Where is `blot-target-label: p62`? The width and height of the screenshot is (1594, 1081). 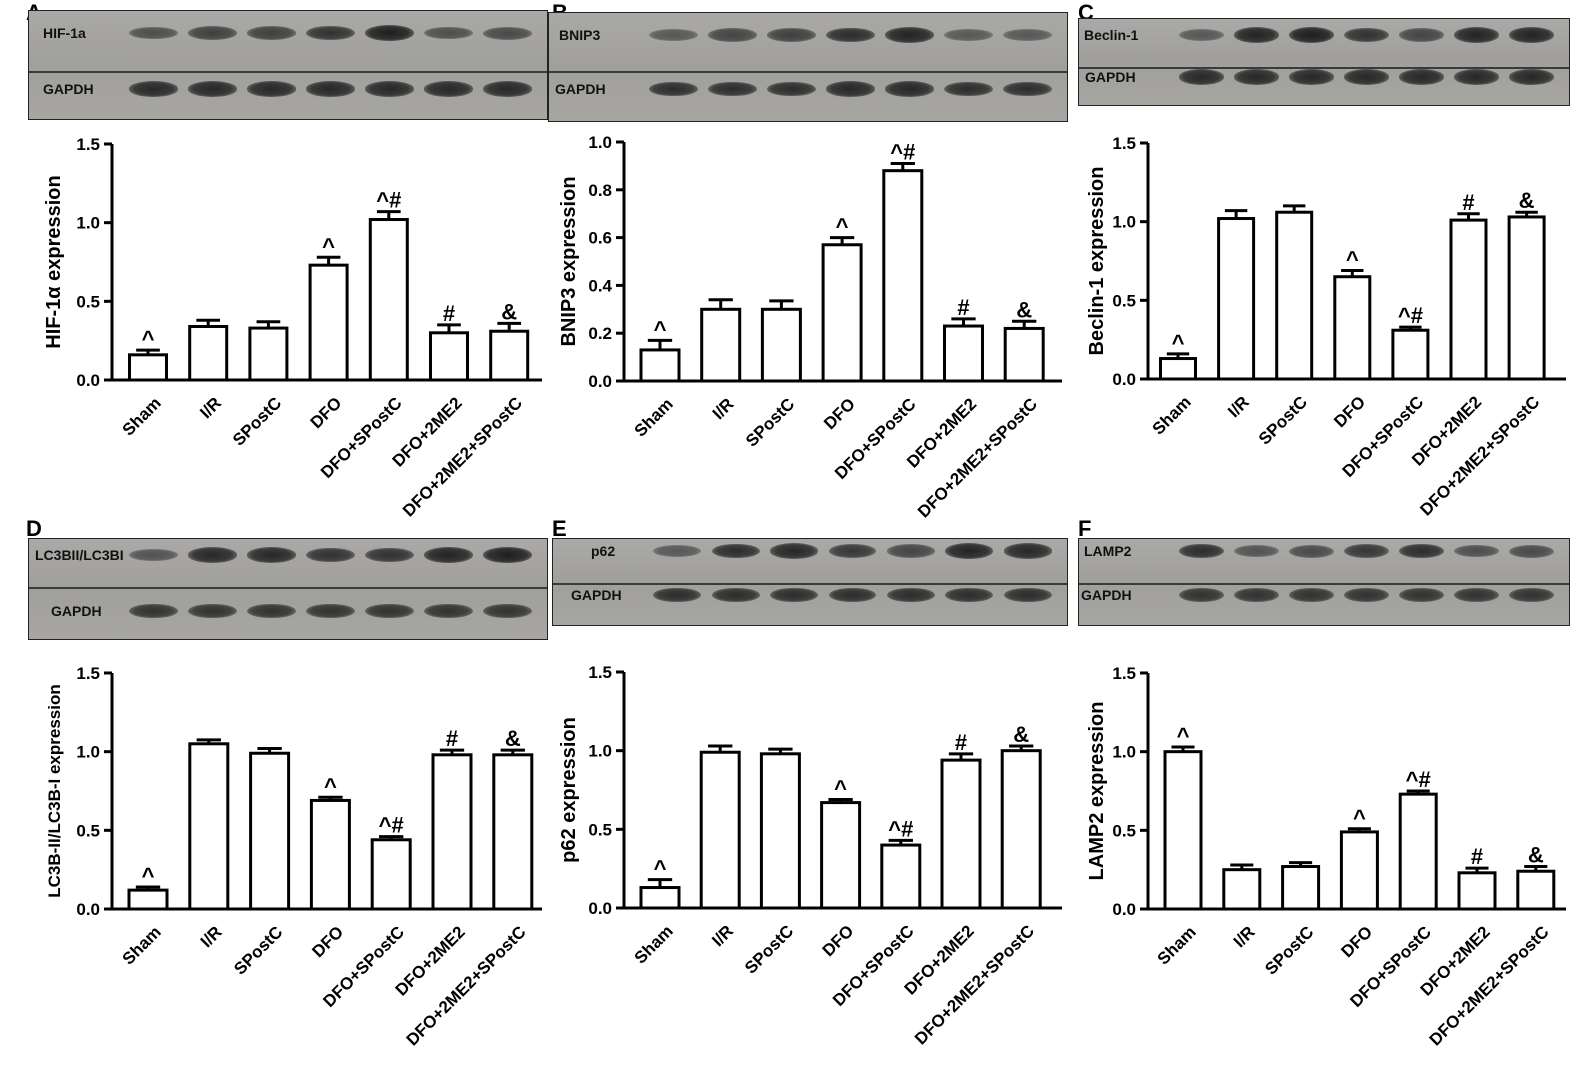
blot-target-label: p62 is located at coordinates (603, 551).